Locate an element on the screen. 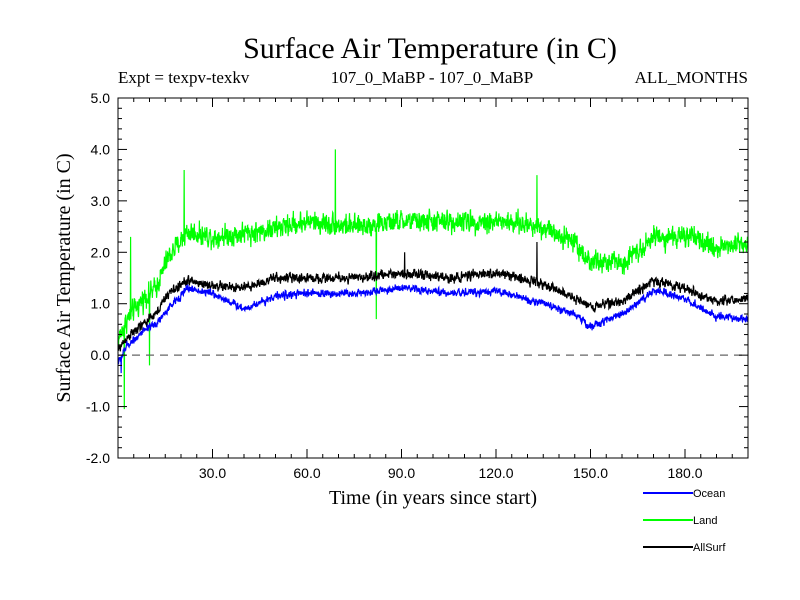 The image size is (800, 600). series-line-allsurf is located at coordinates (433, 296).